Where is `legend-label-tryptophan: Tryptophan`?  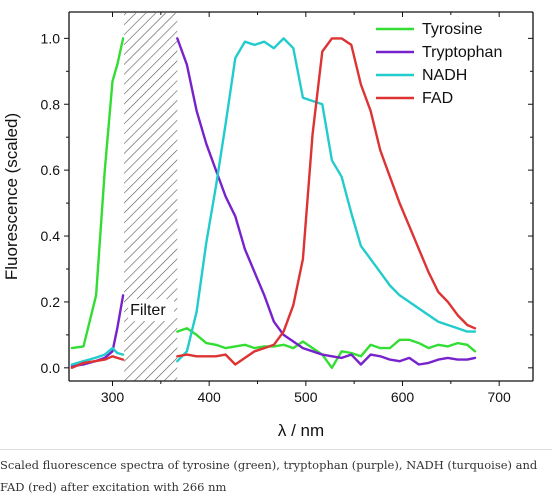 legend-label-tryptophan: Tryptophan is located at coordinates (462, 52).